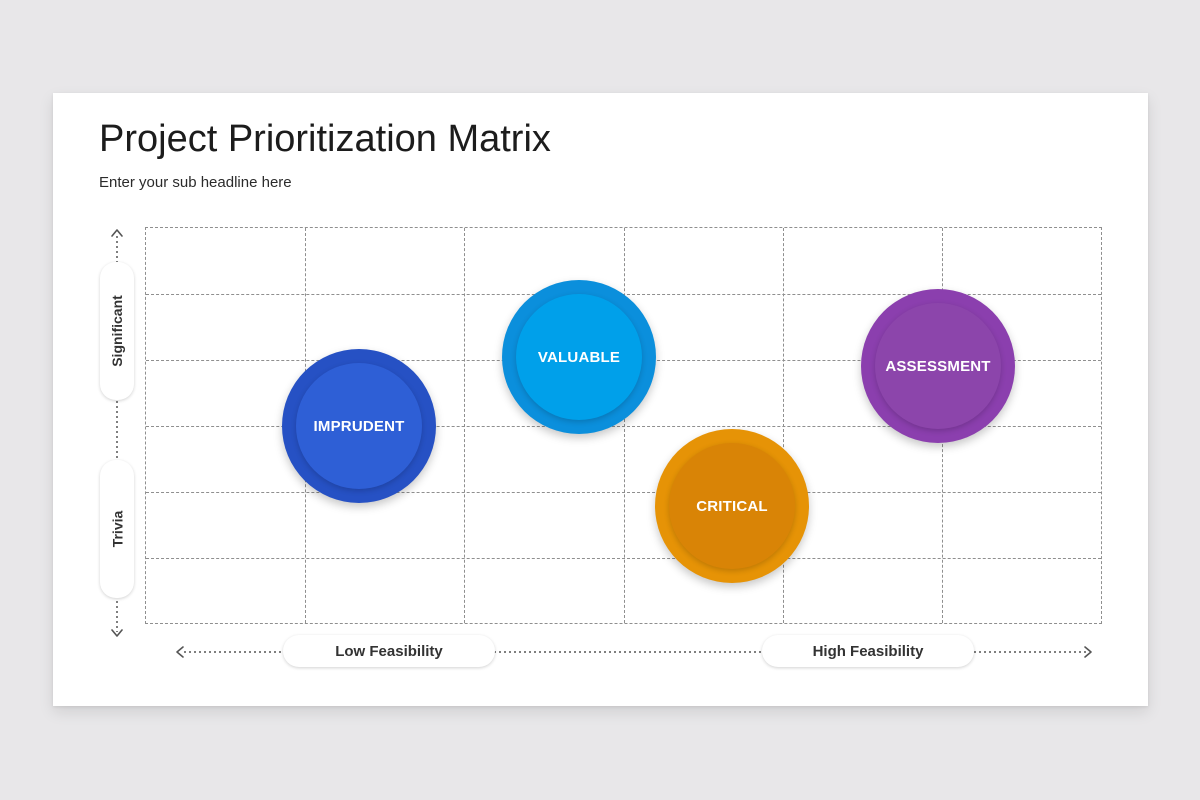 Image resolution: width=1200 pixels, height=800 pixels. I want to click on bubble-inner: VALUABLE, so click(579, 357).